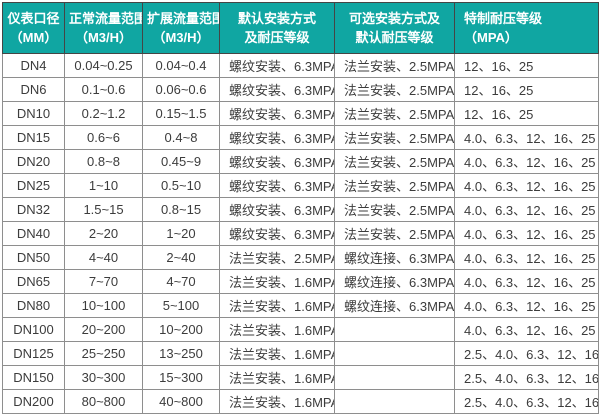  What do you see at coordinates (33, 281) in the screenshot?
I see `table-cell: DN65` at bounding box center [33, 281].